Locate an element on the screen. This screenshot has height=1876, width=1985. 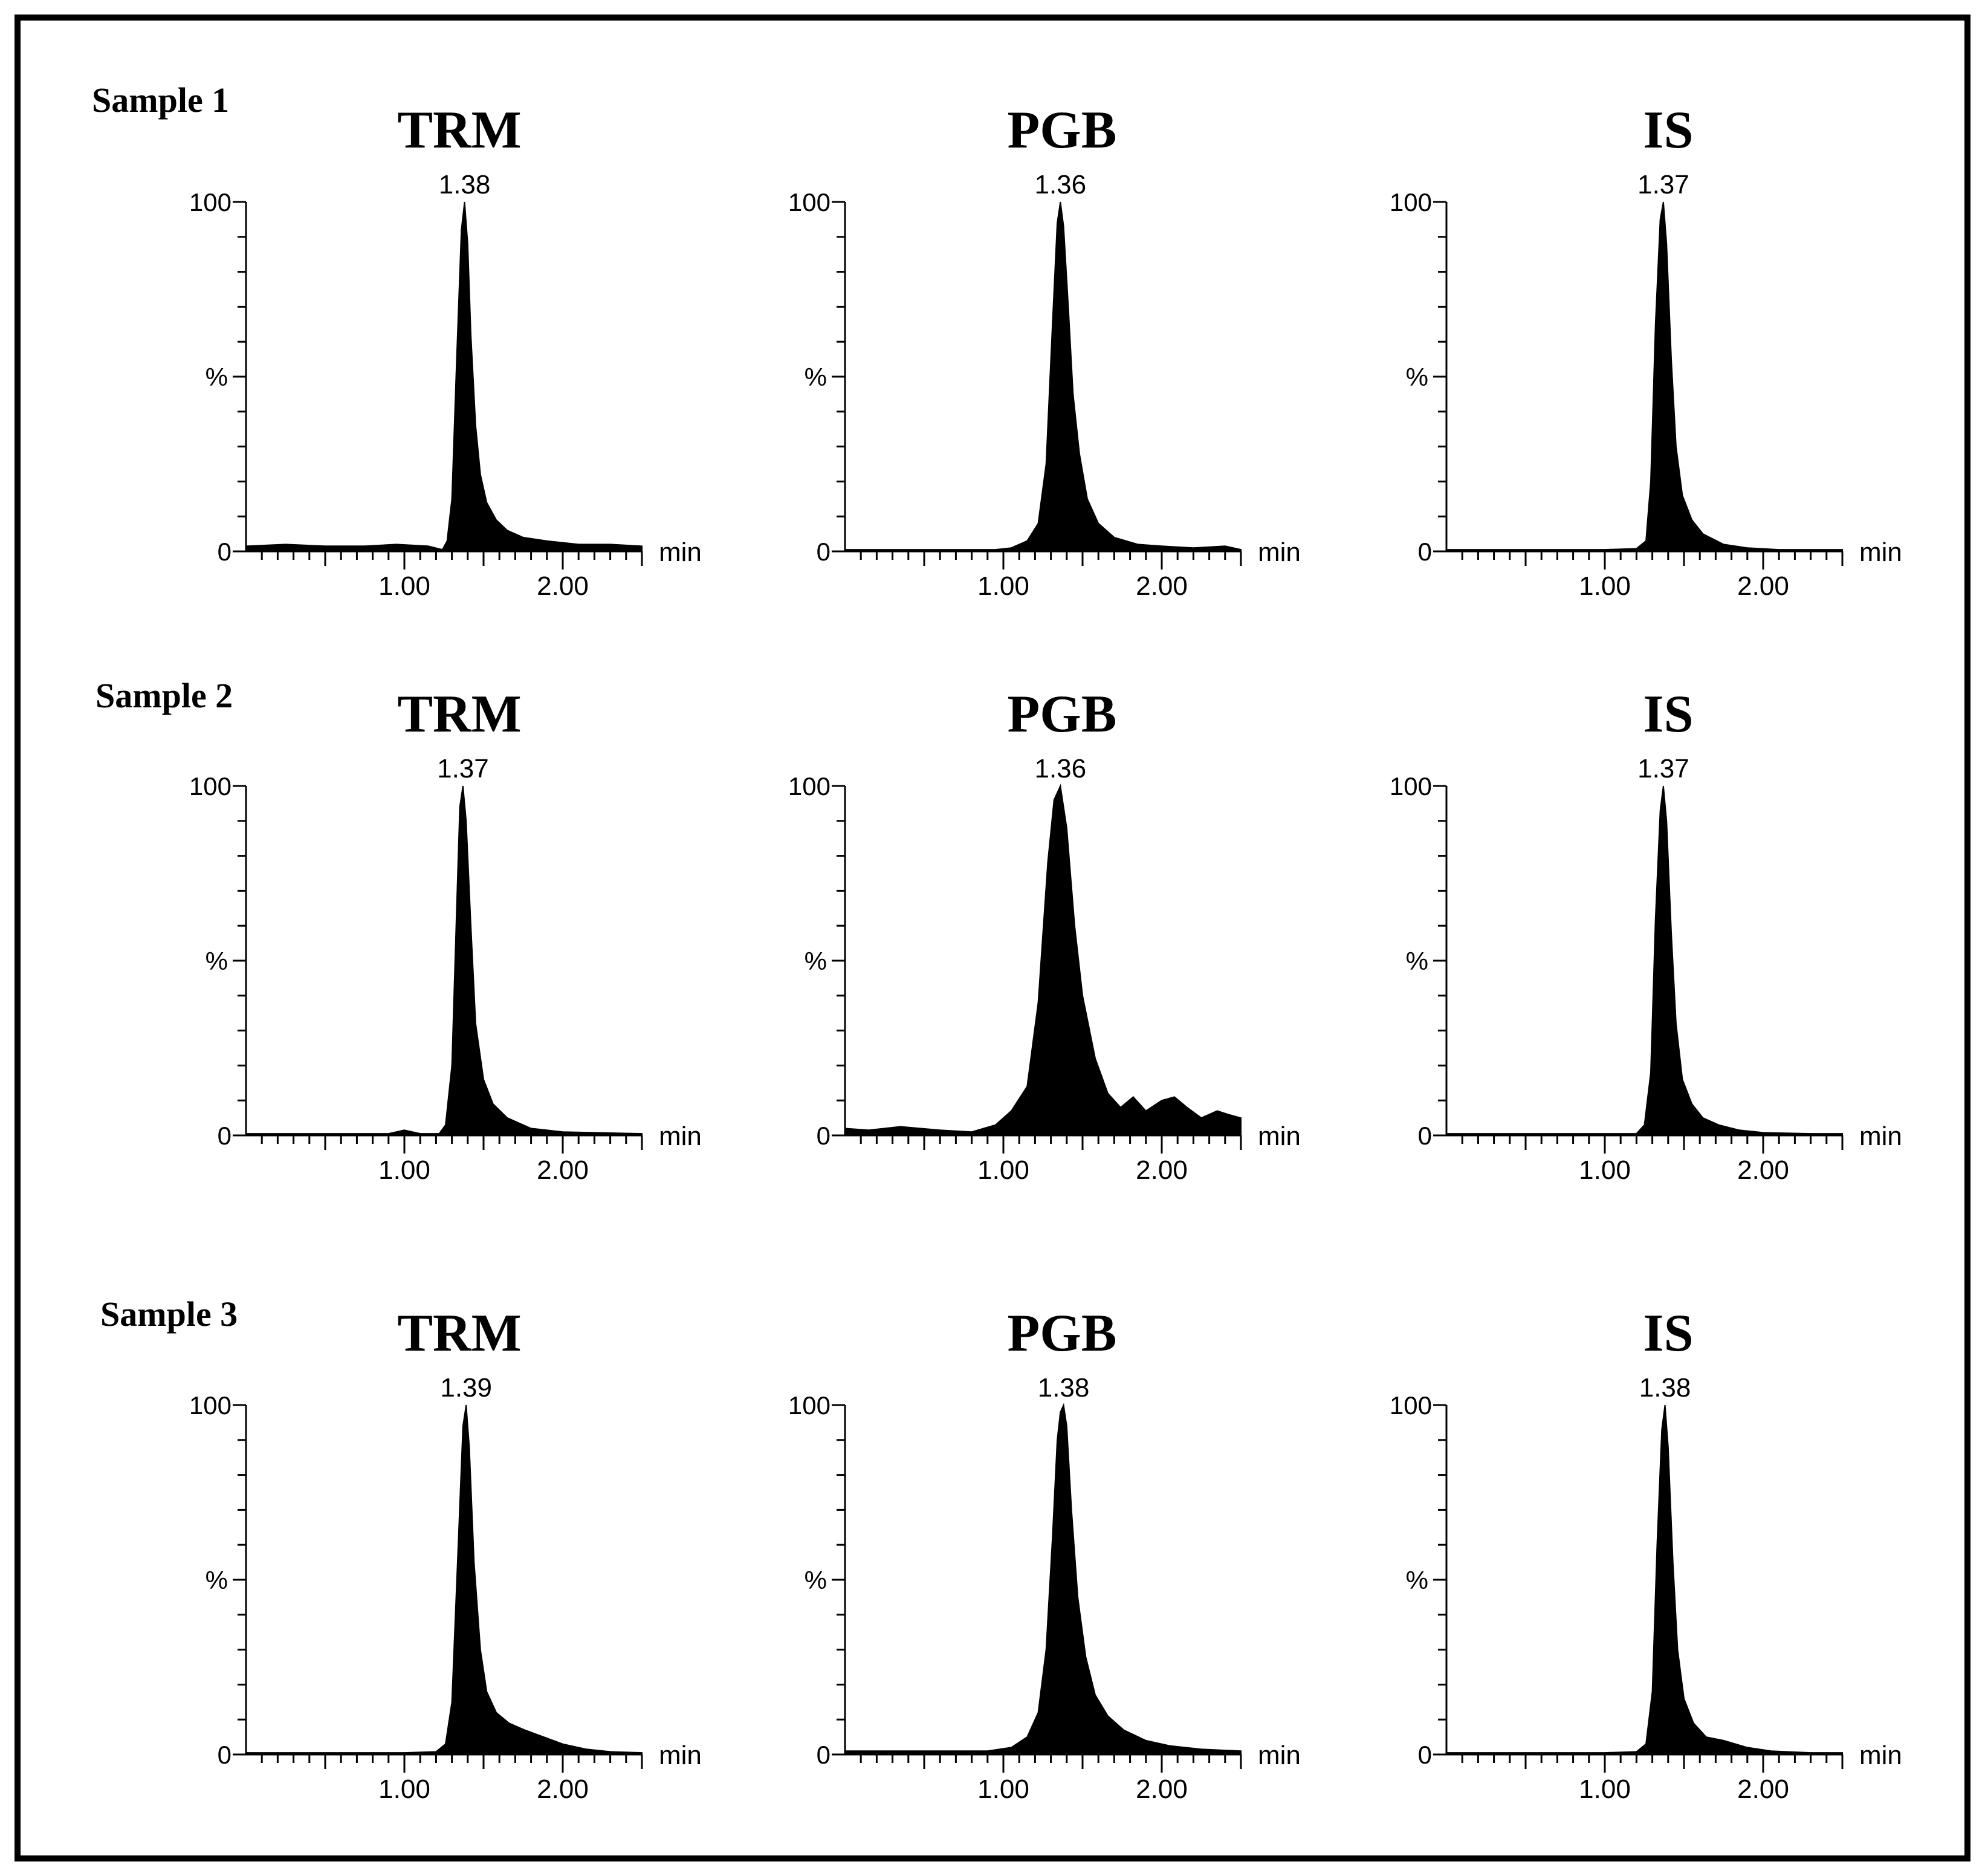
peak-label: 1.39 is located at coordinates (466, 1388).